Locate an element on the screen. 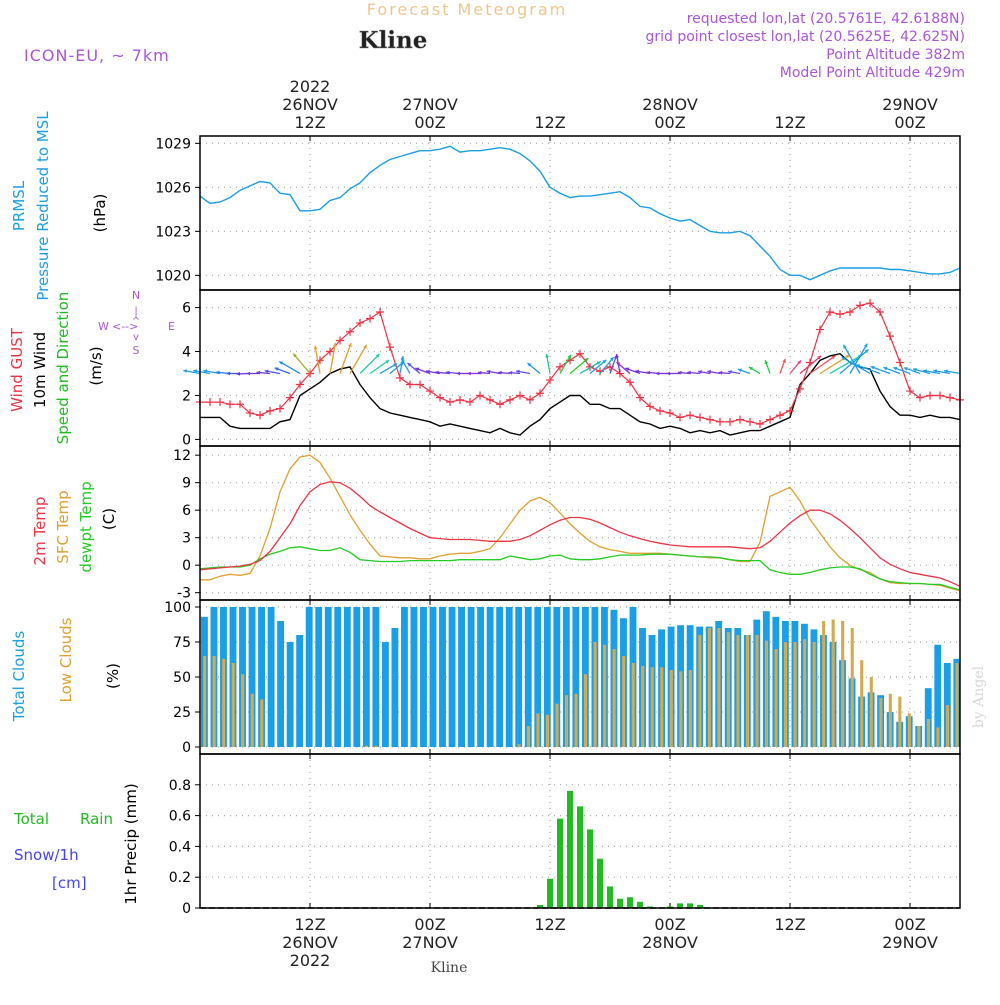 The height and width of the screenshot is (1005, 1000). speed-direction-label: Speed and Direction is located at coordinates (63, 368).